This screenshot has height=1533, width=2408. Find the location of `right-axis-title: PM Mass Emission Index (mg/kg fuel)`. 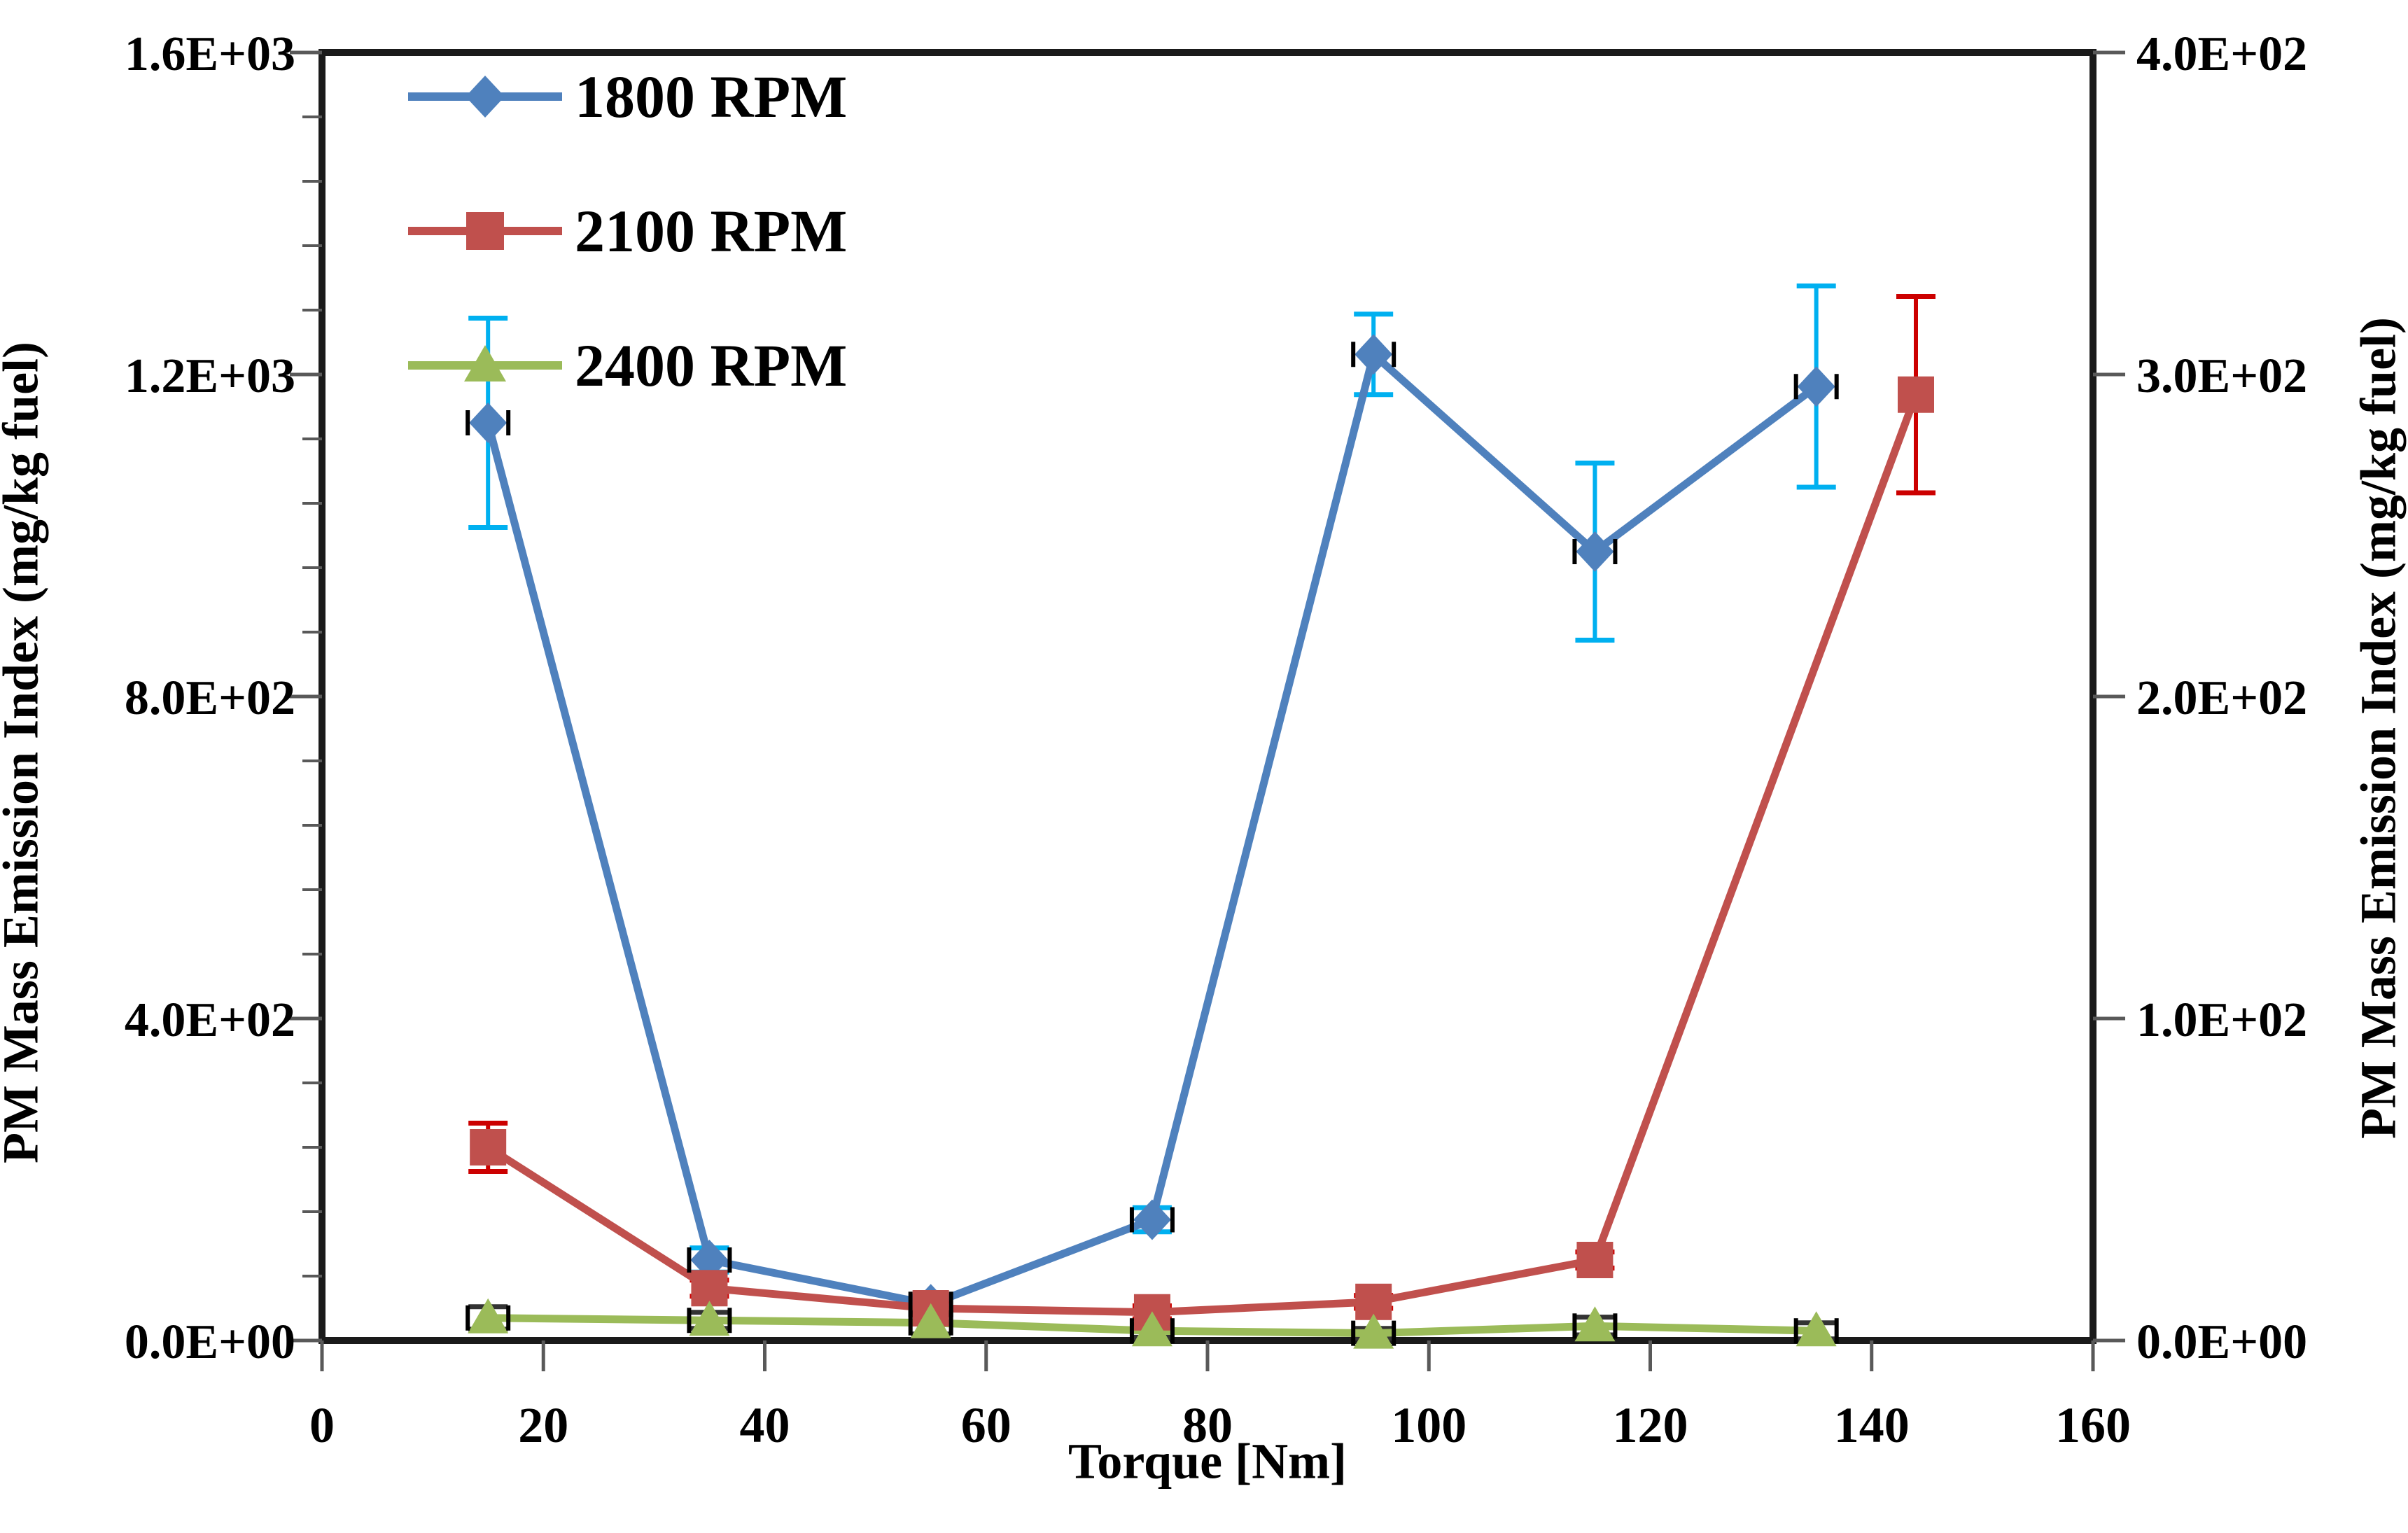

right-axis-title: PM Mass Emission Index (mg/kg fuel) is located at coordinates (2378, 728).